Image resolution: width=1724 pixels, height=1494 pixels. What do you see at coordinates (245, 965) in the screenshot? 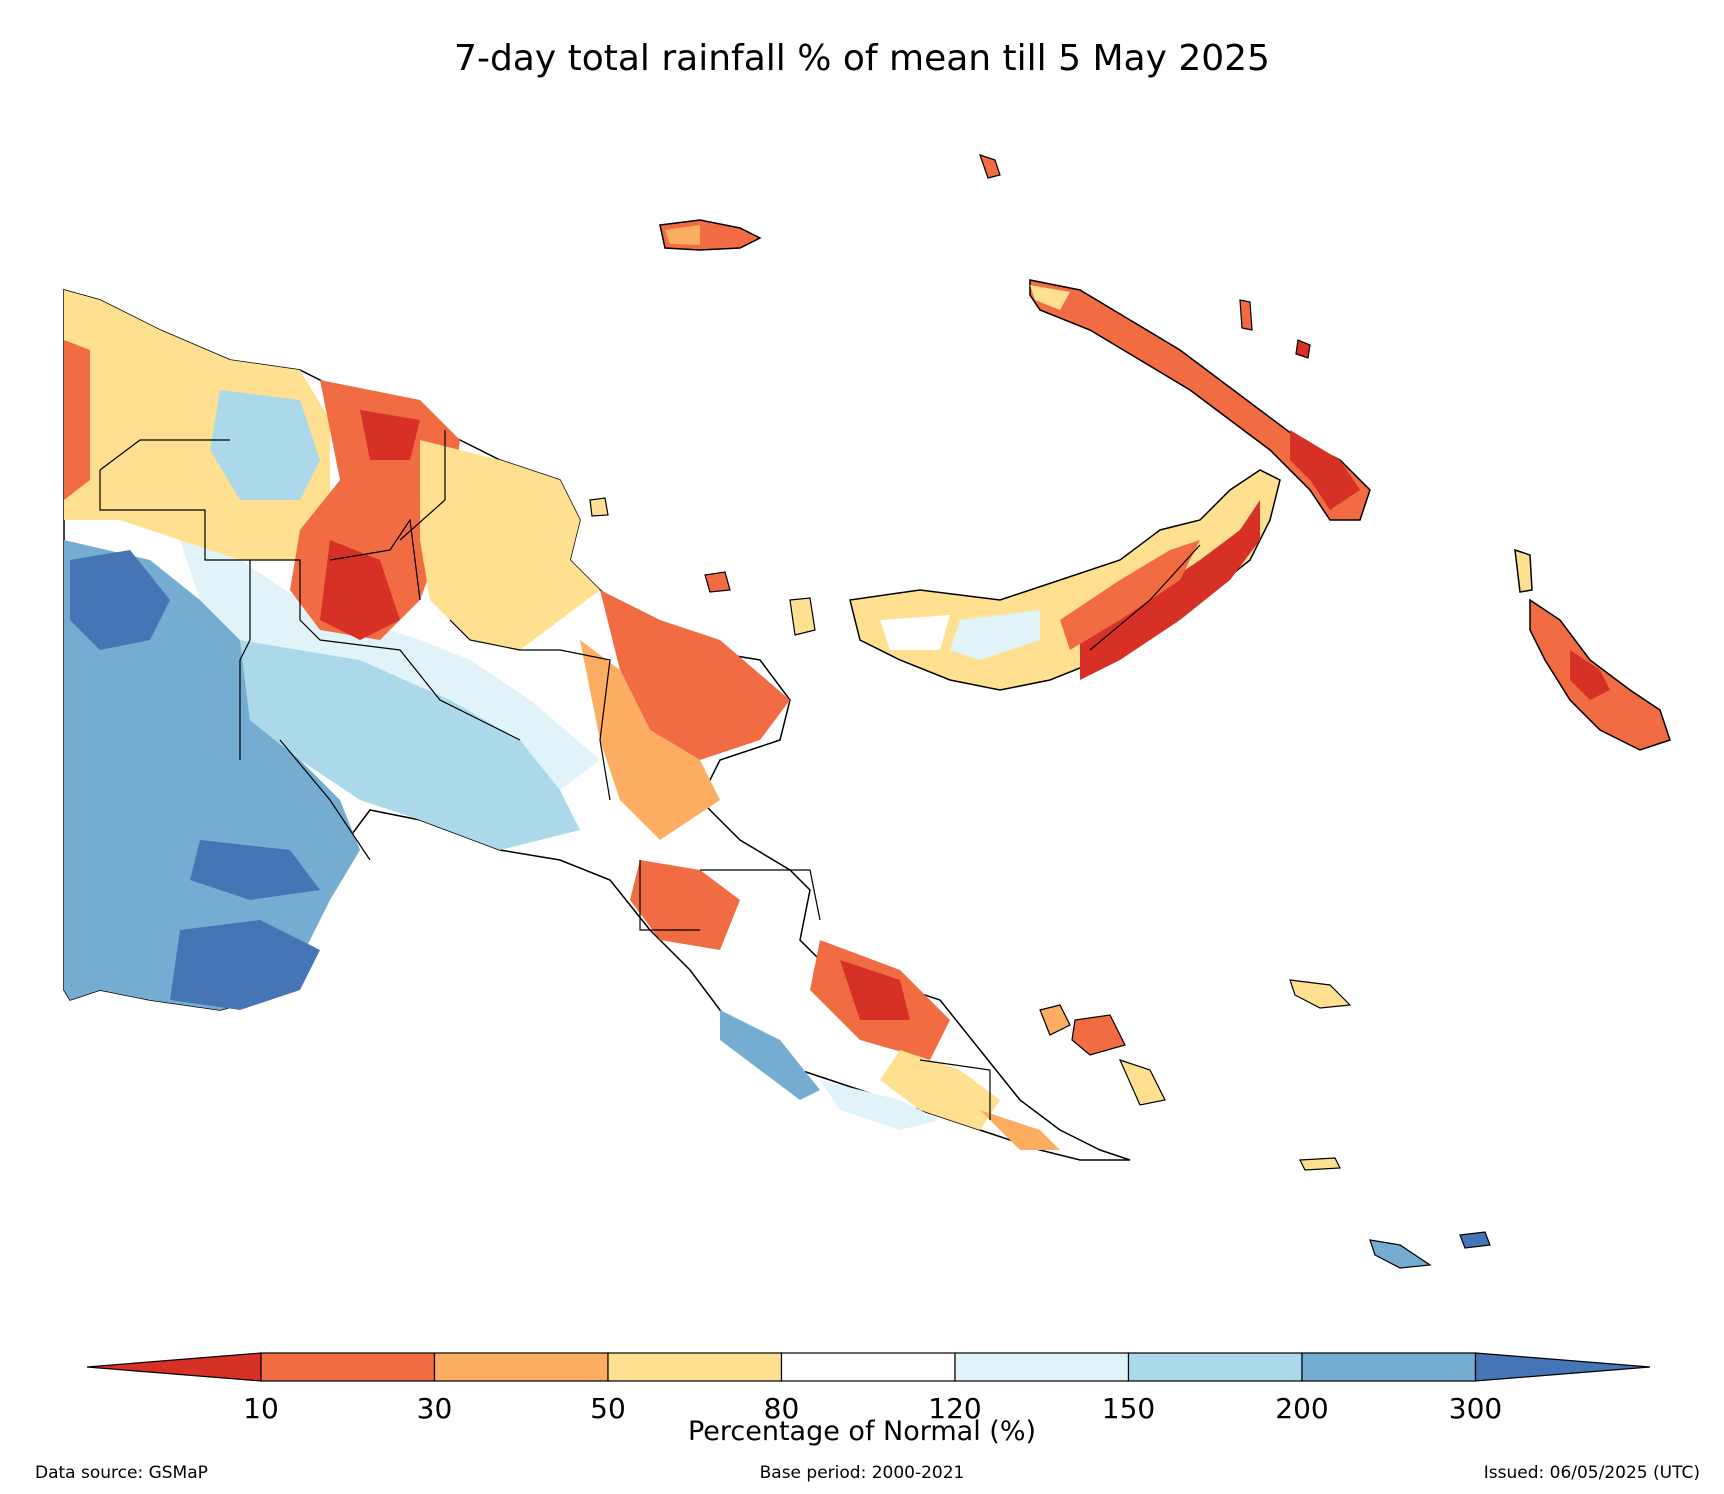
I see `region-south-fly` at bounding box center [245, 965].